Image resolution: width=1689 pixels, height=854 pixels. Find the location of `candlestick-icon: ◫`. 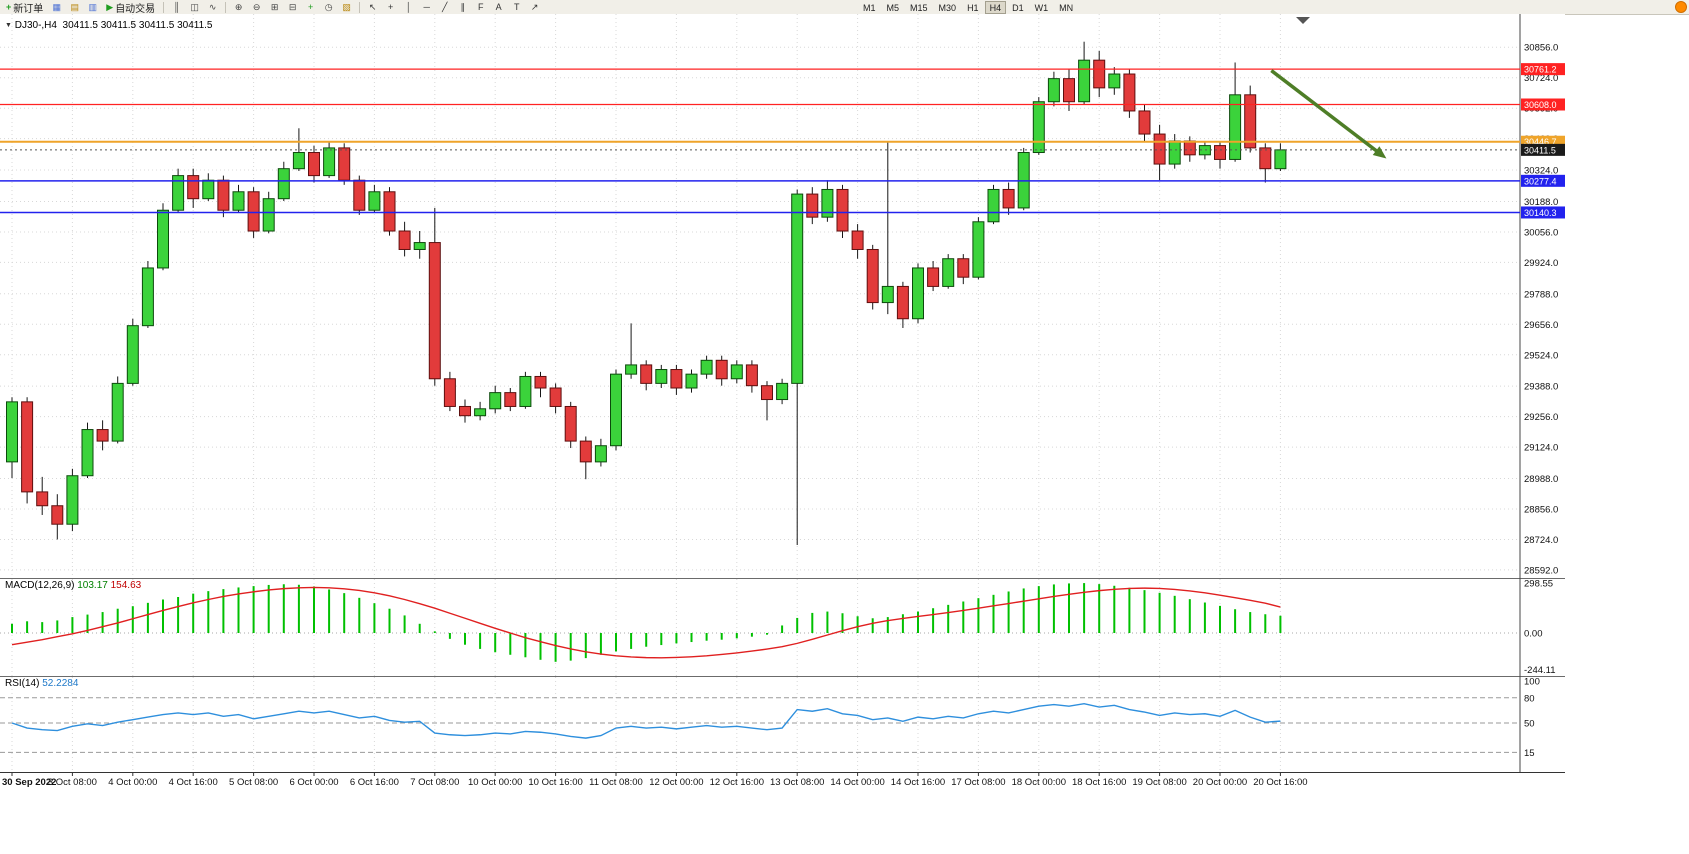

candlestick-icon: ◫ is located at coordinates (194, 7).